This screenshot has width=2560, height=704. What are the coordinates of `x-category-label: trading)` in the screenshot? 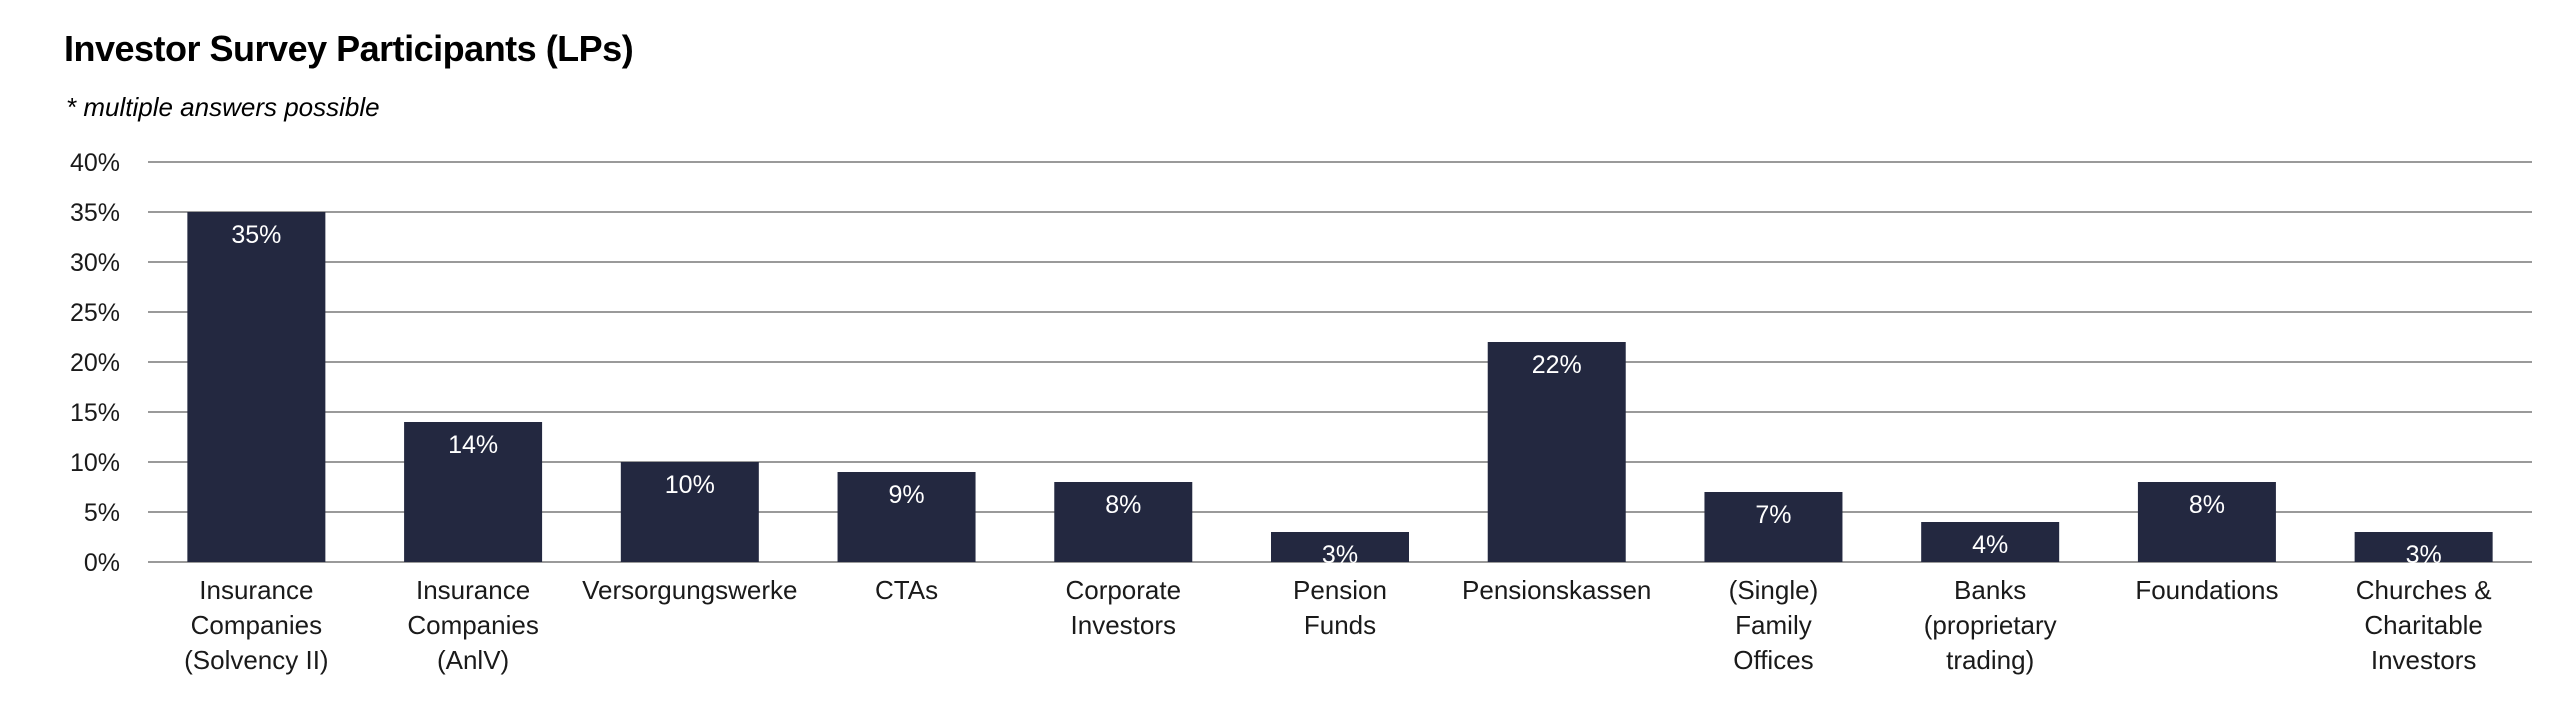 It's located at (1990, 660).